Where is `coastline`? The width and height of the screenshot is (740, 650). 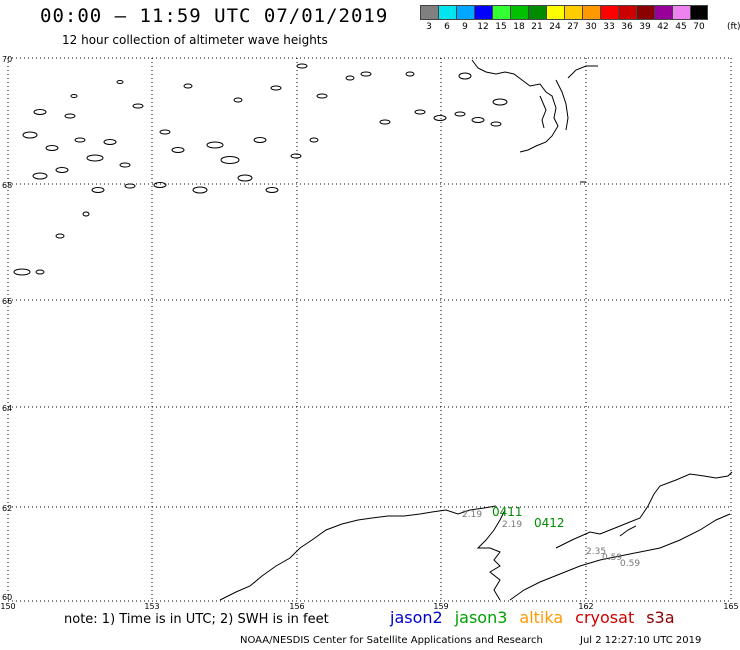 coastline is located at coordinates (534, 121).